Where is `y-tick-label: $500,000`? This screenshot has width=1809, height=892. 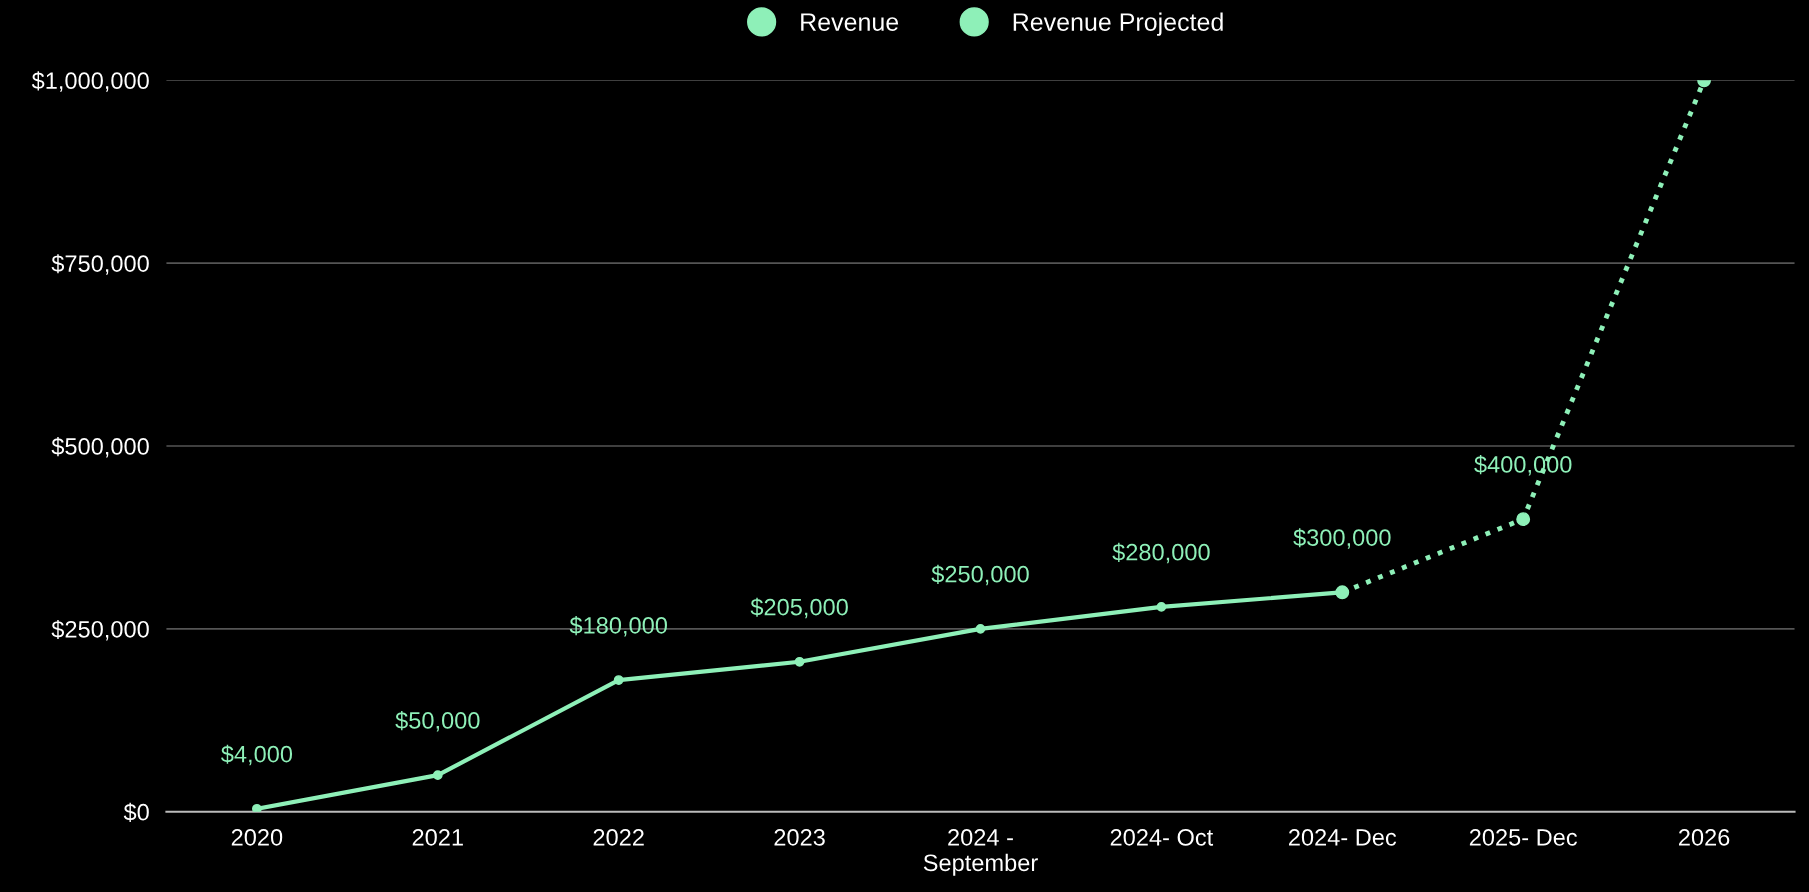 y-tick-label: $500,000 is located at coordinates (100, 447).